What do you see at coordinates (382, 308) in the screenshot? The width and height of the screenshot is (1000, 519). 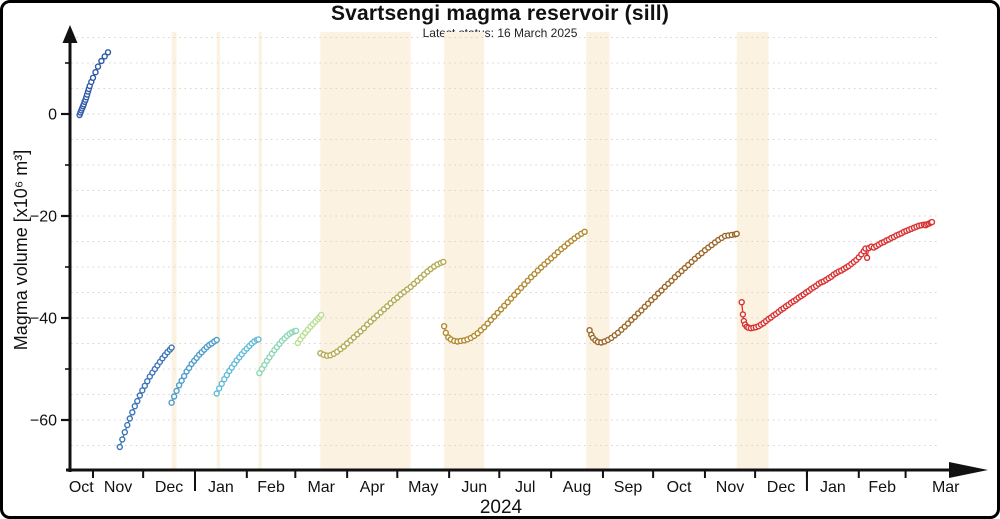 I see `series-16-mar-29-may-2024` at bounding box center [382, 308].